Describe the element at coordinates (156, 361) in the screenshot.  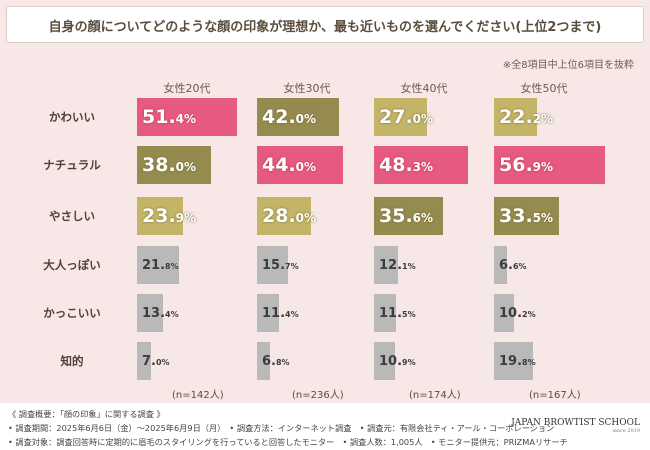
I see `data-label: 7.0%` at that location.